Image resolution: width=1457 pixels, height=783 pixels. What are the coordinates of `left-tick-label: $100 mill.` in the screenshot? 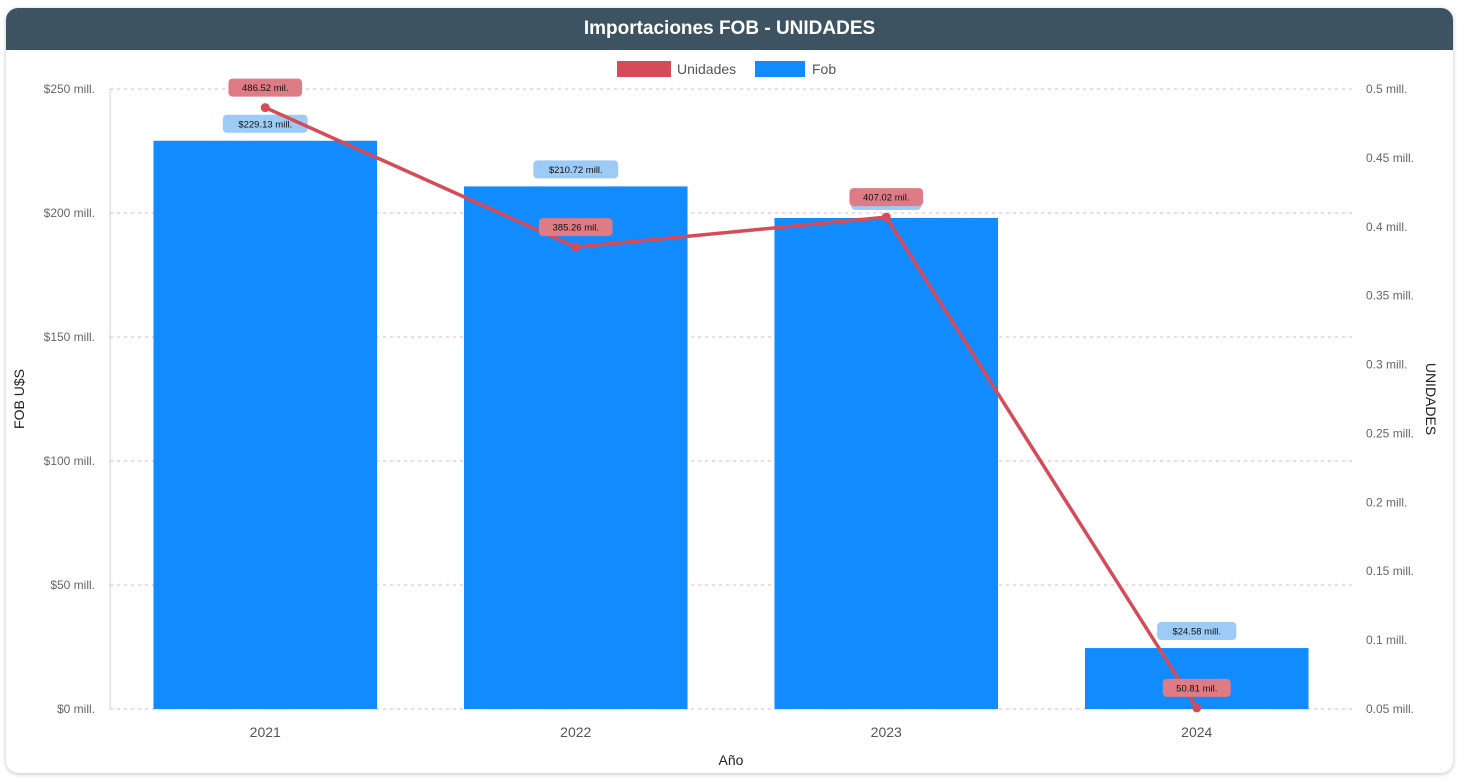 It's located at (69, 461).